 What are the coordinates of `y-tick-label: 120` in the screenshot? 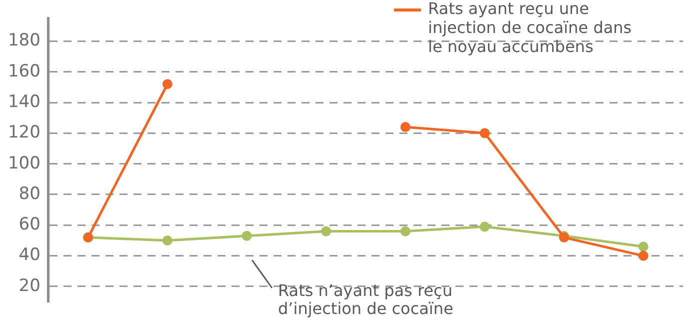 It's located at (24, 132).